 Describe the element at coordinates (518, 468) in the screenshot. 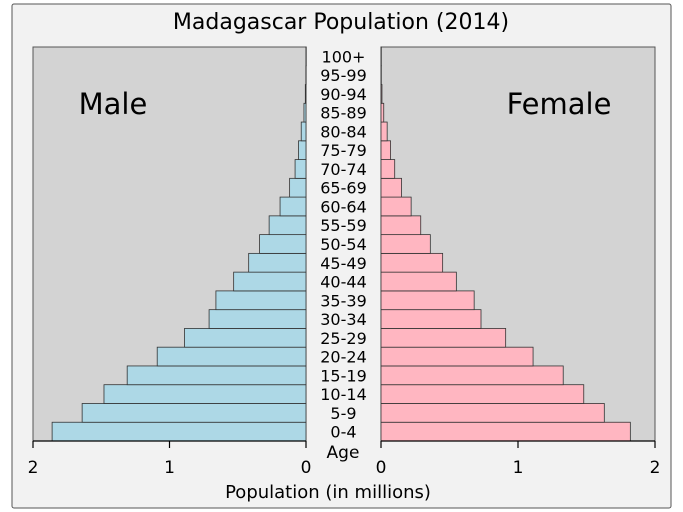

I see `female-x-tick-label: 1` at that location.